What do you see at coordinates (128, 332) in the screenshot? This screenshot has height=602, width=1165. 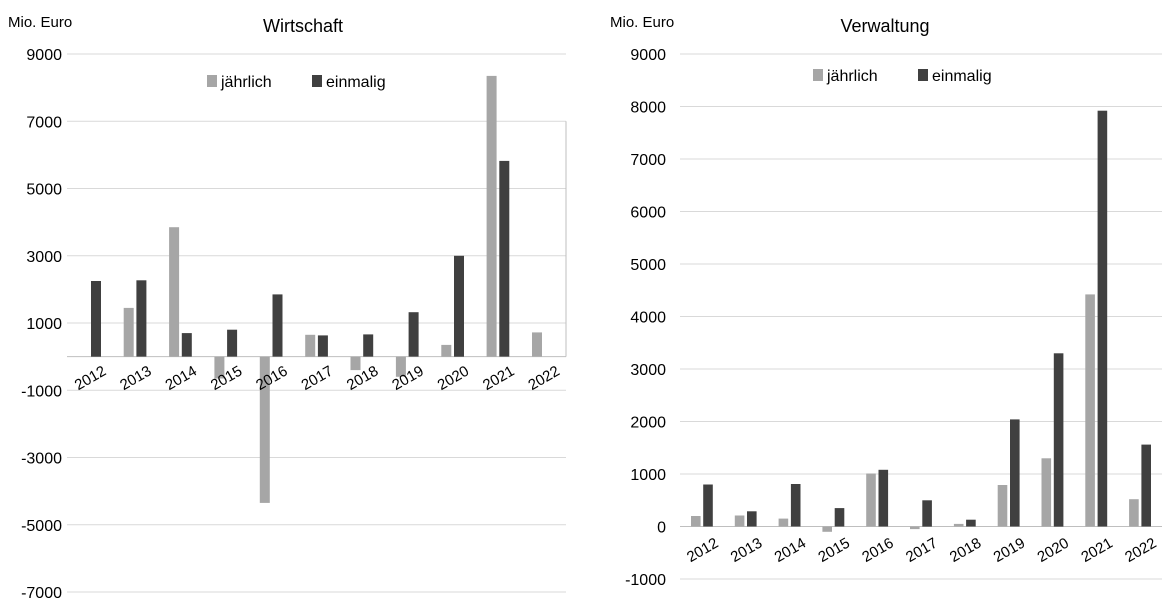 I see `bar-jaehrlich-2013` at bounding box center [128, 332].